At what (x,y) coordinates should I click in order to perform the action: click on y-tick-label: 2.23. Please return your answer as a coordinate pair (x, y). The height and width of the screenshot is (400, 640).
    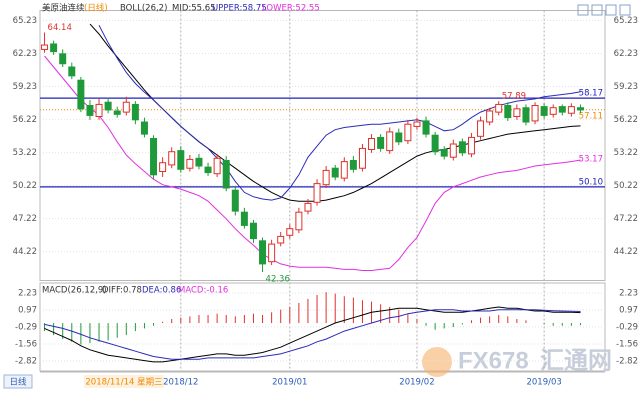
    Looking at the image, I should click on (628, 294).